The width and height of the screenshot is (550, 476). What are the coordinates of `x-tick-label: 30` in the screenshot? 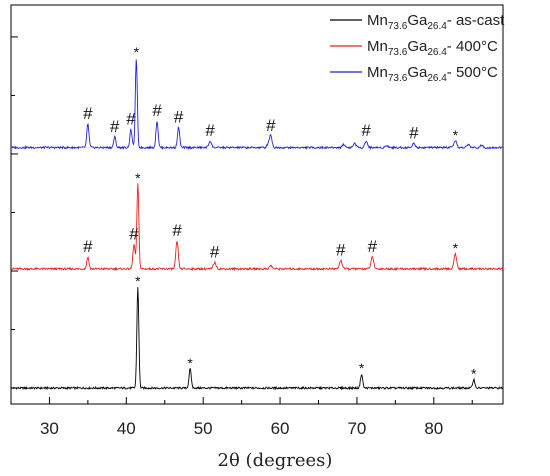 It's located at (49, 428).